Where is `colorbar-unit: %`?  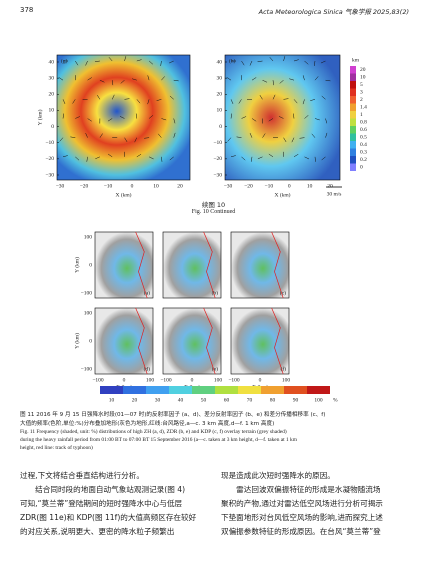 colorbar-unit: % is located at coordinates (335, 400).